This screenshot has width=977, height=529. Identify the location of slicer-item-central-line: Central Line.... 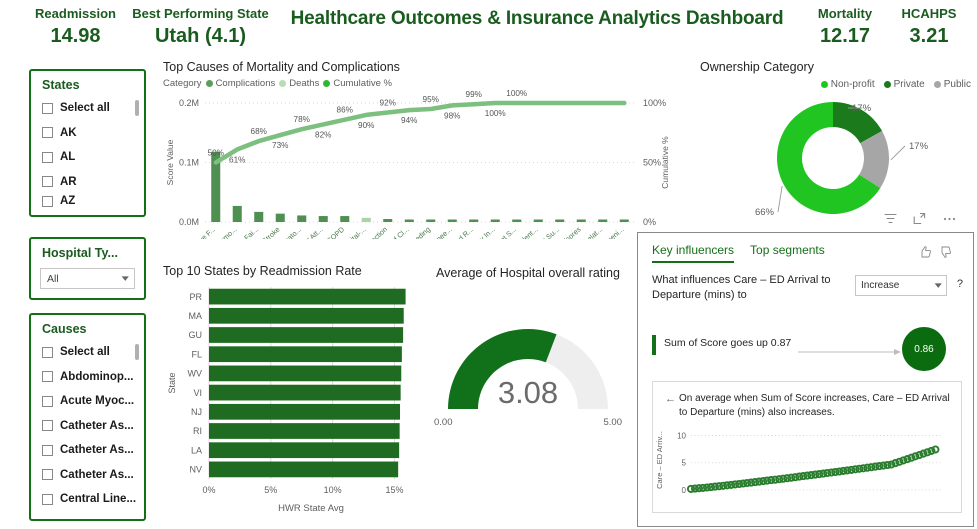
(93, 499).